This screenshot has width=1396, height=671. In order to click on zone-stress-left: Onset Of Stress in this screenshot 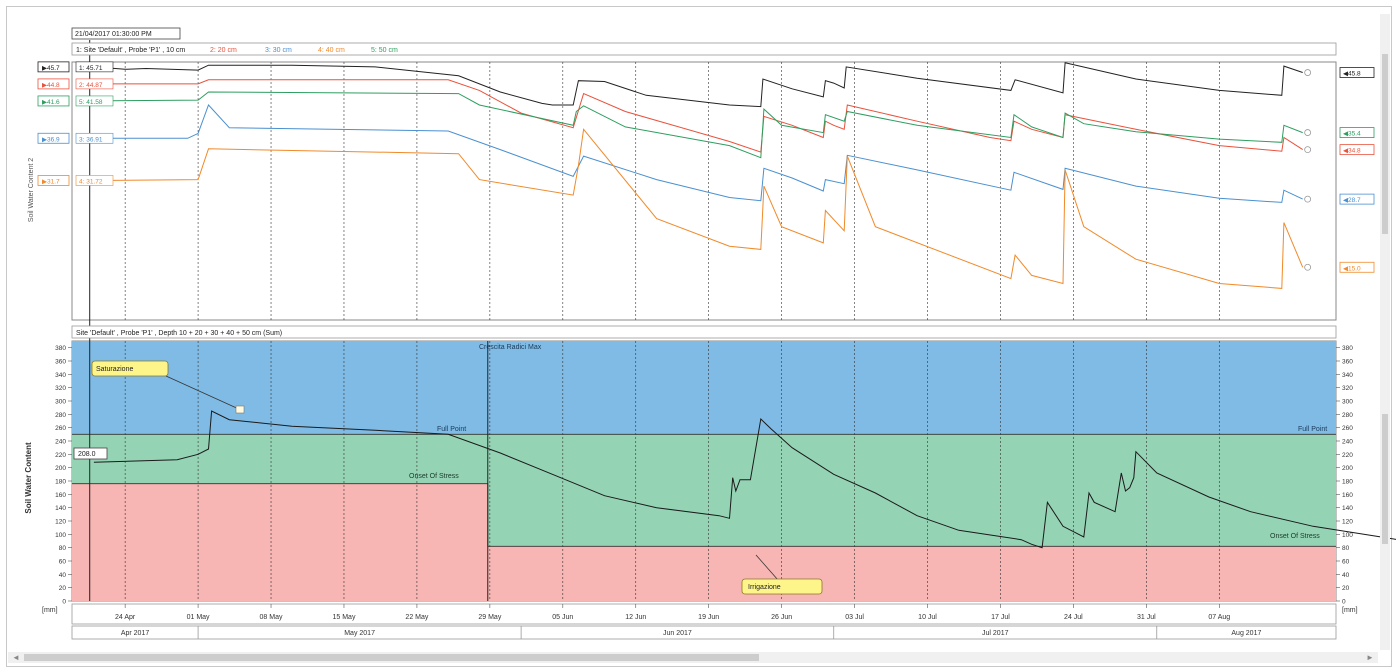, I will do `click(434, 476)`.